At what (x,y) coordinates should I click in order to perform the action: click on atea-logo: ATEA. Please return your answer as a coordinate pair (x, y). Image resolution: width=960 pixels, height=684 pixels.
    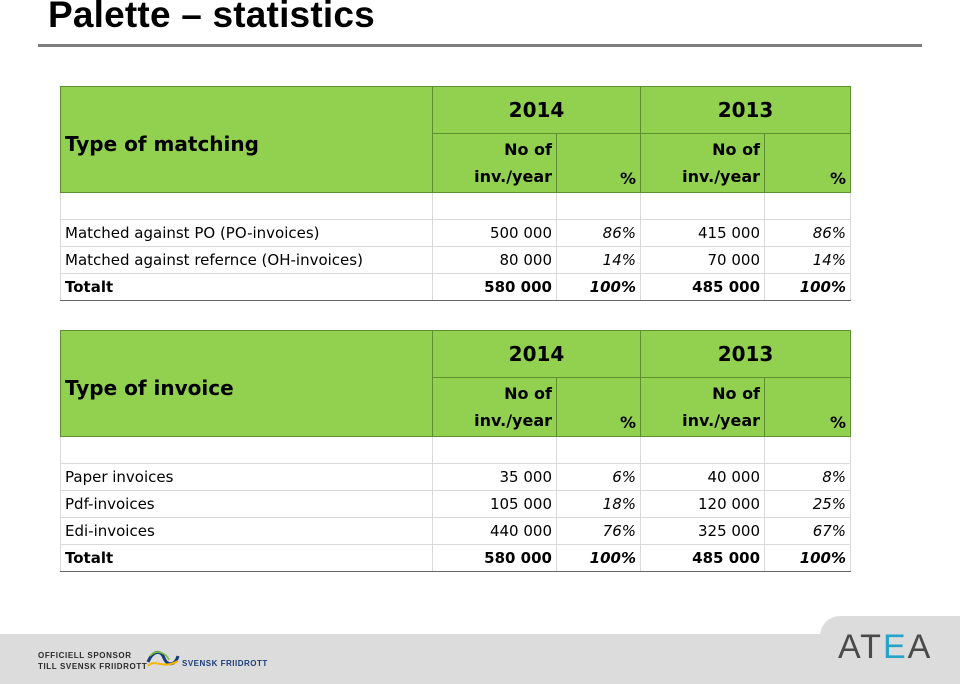
    Looking at the image, I should click on (885, 647).